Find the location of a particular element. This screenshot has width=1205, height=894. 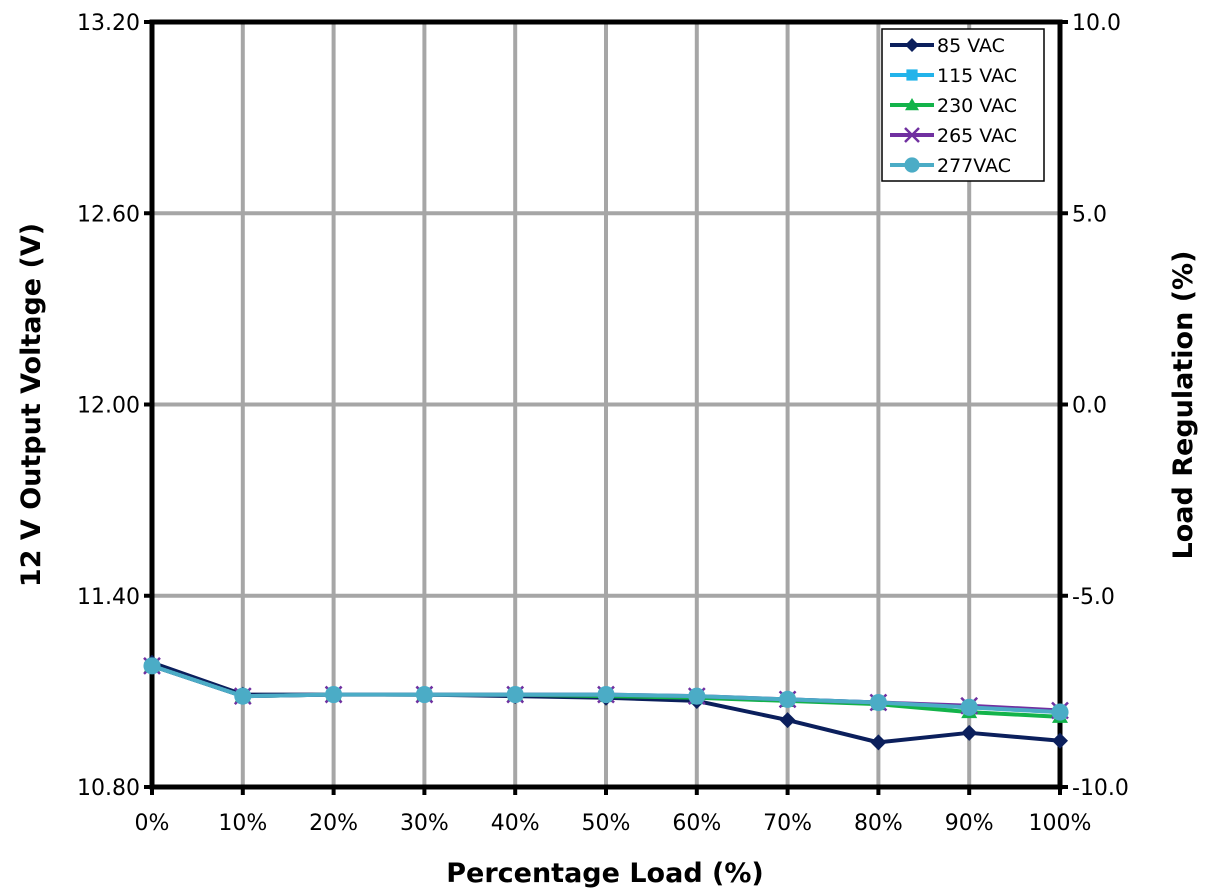

x-tick-label: 50% is located at coordinates (606, 823).